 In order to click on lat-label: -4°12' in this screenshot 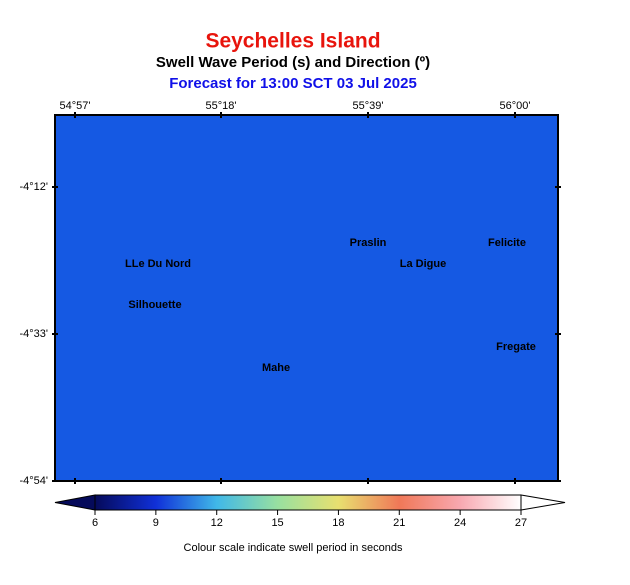, I will do `click(33, 187)`.